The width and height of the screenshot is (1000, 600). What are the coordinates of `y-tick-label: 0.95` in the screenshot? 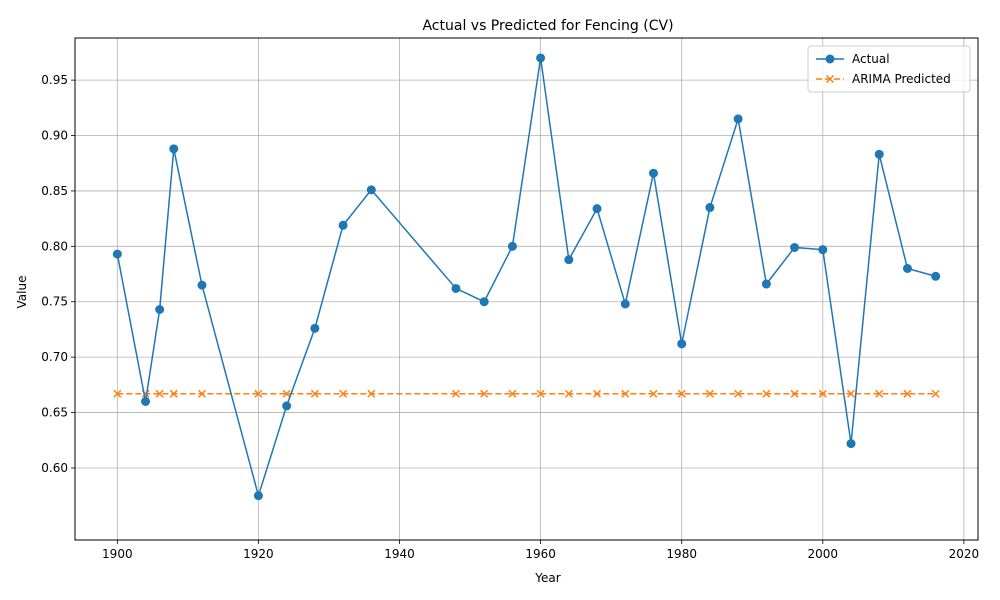 It's located at (54, 80).